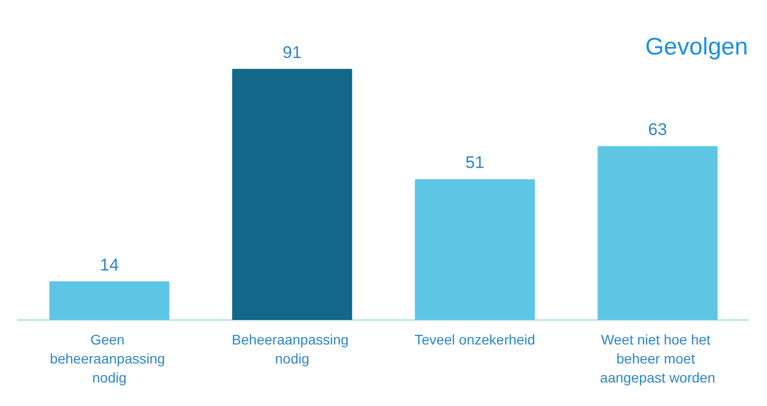  What do you see at coordinates (292, 52) in the screenshot?
I see `data-label: 91` at bounding box center [292, 52].